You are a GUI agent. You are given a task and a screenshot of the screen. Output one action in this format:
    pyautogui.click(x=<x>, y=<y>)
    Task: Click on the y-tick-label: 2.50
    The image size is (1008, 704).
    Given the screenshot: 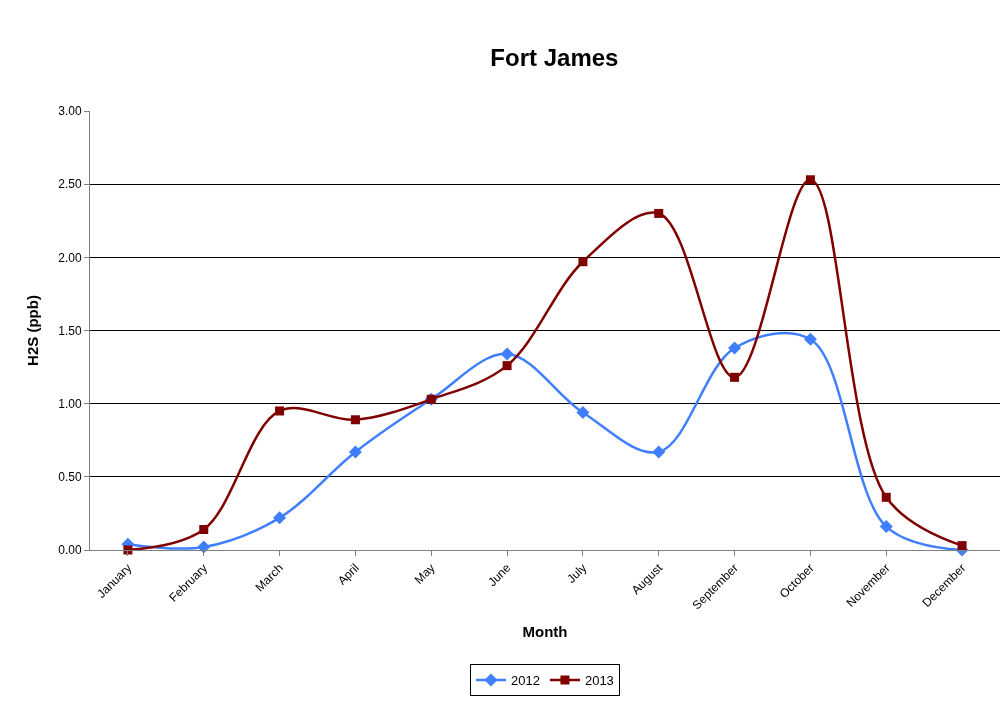 What is the action you would take?
    pyautogui.click(x=70, y=184)
    